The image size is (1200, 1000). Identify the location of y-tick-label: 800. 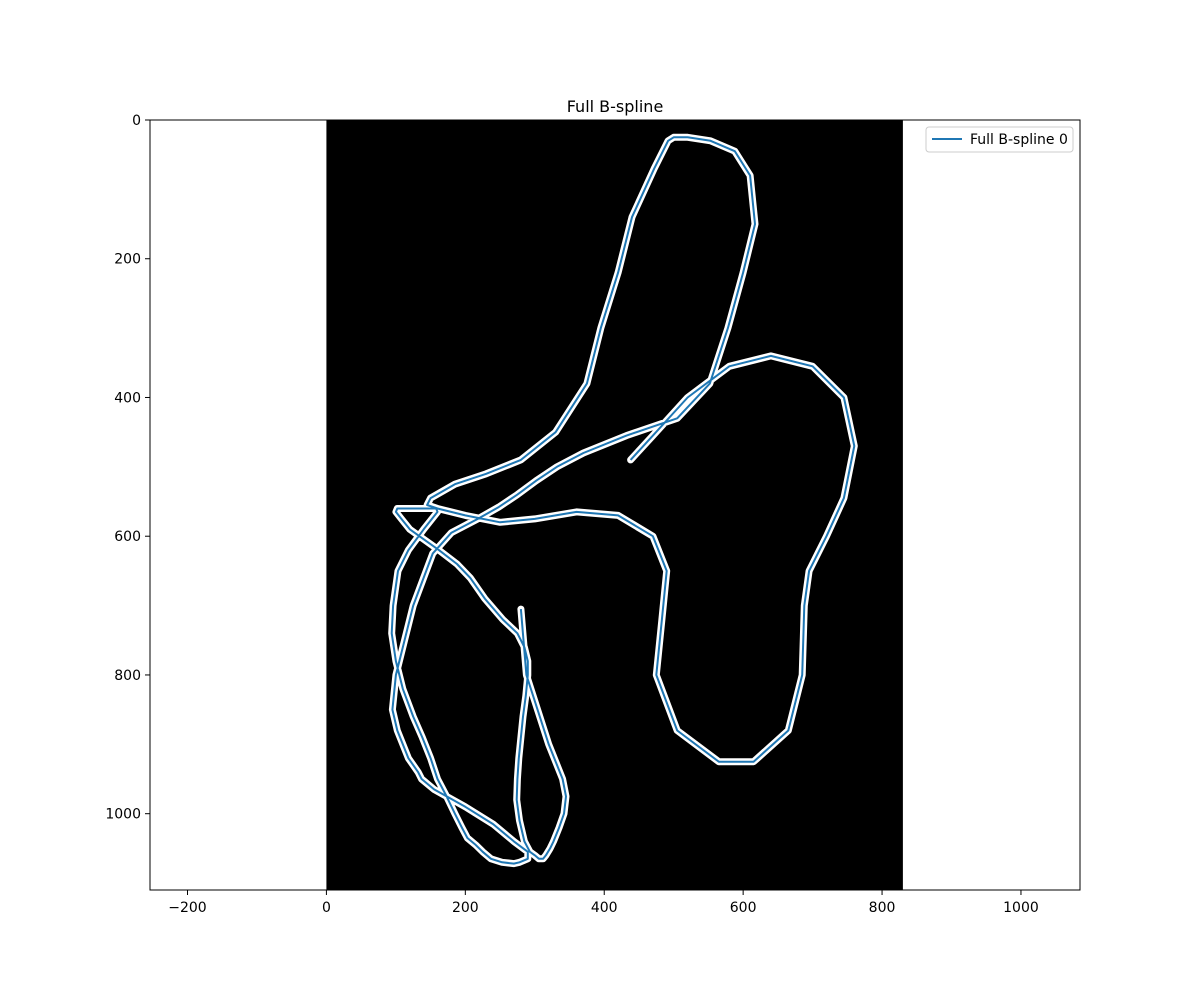
(127, 676).